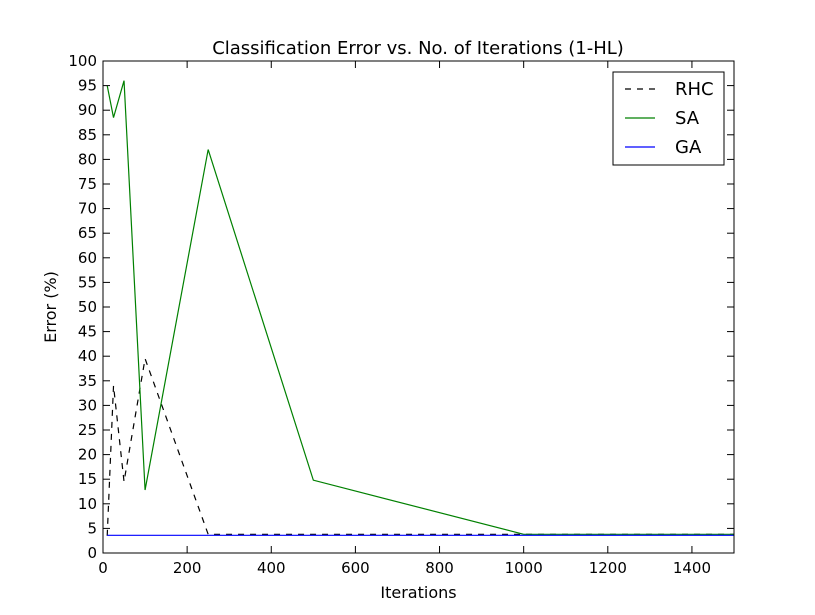 This screenshot has height=615, width=815. Describe the element at coordinates (187, 568) in the screenshot. I see `x-tick-label: 200` at that location.